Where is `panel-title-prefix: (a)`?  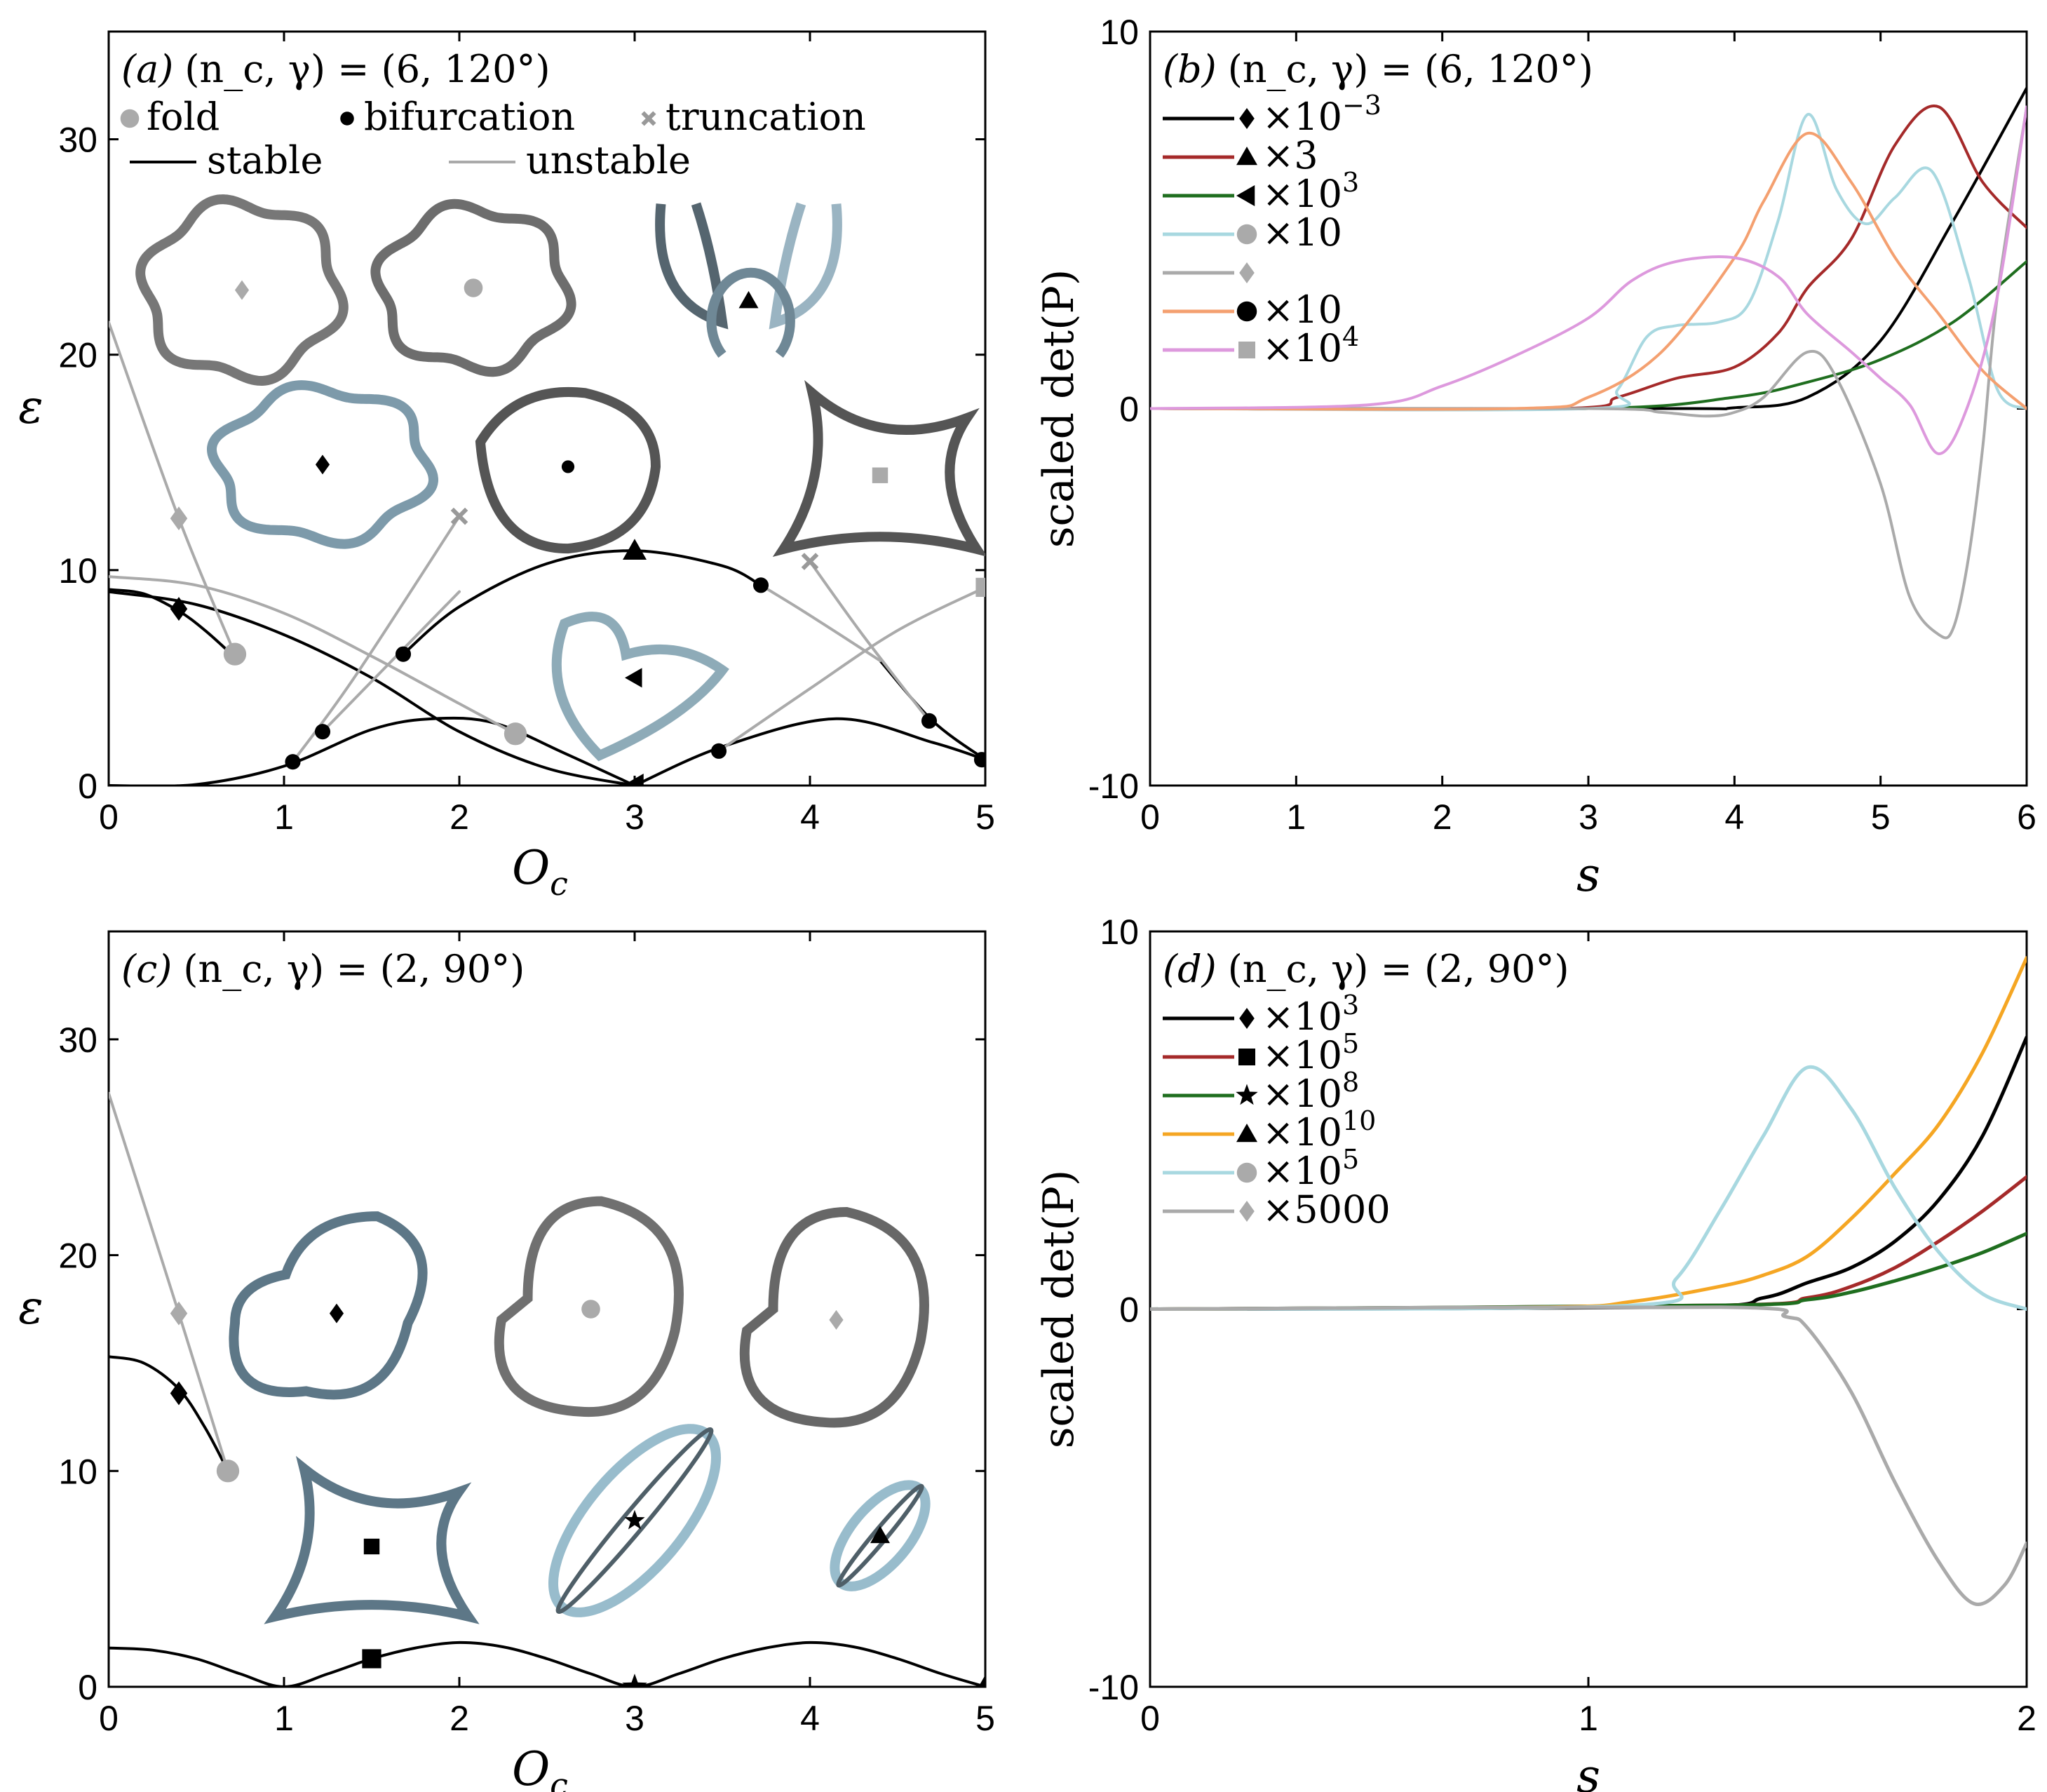
panel-title-prefix: (a) is located at coordinates (147, 69).